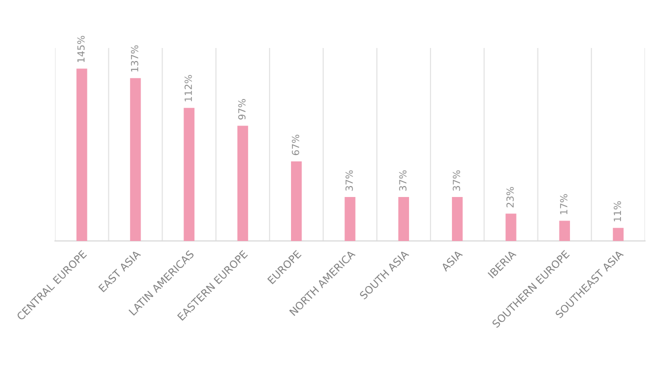  What do you see at coordinates (564, 204) in the screenshot?
I see `data-label: 17%` at bounding box center [564, 204].